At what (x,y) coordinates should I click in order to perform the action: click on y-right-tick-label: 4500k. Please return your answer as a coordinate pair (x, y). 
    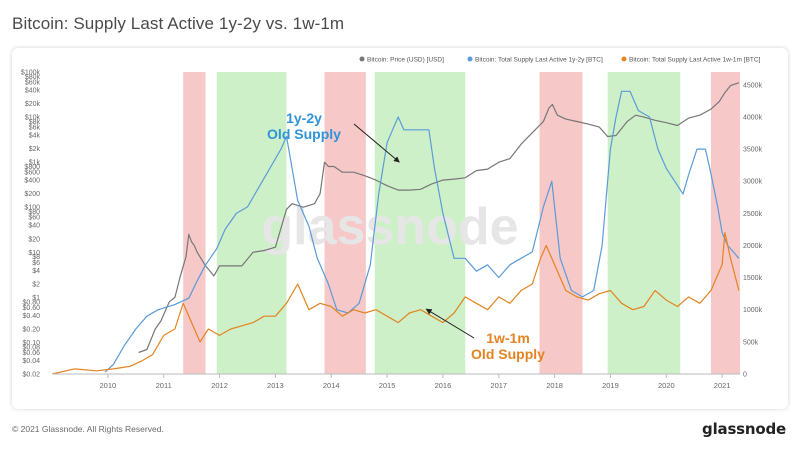
    Looking at the image, I should click on (753, 85).